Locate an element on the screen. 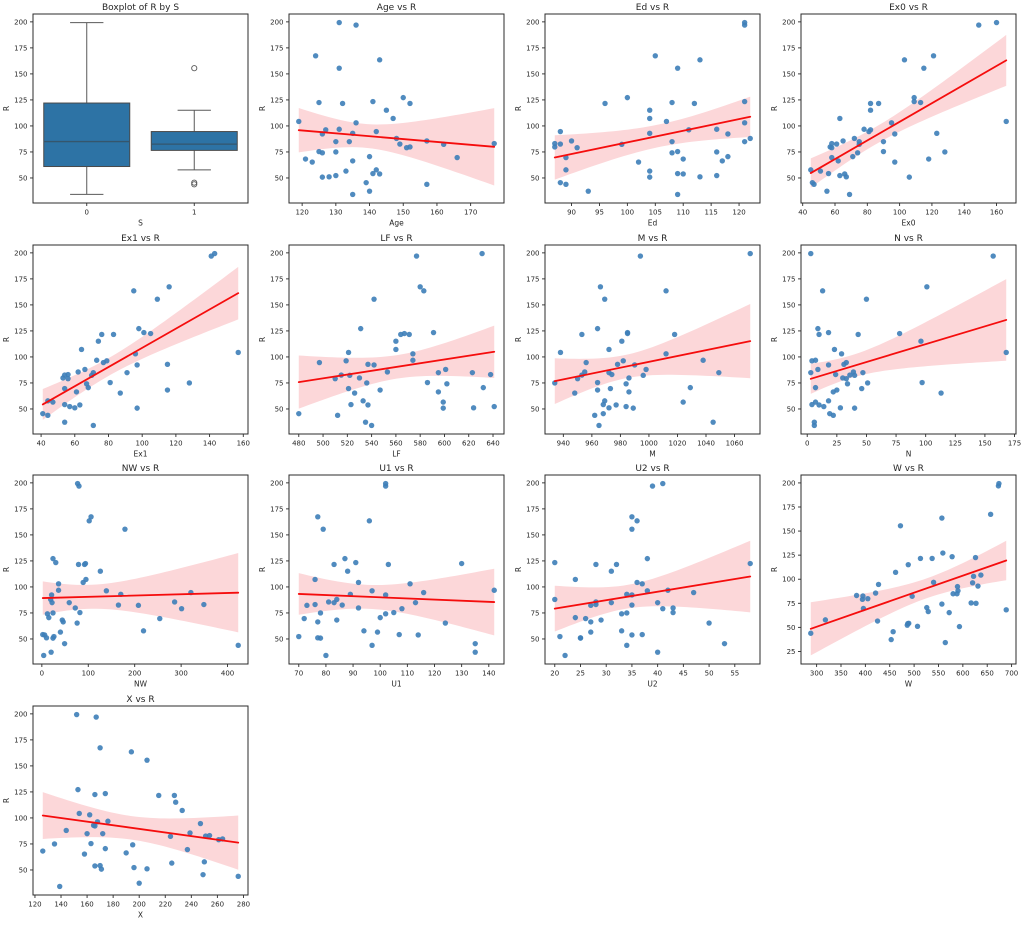 This screenshot has width=1024, height=926. x-tick-label: 40 is located at coordinates (41, 443).